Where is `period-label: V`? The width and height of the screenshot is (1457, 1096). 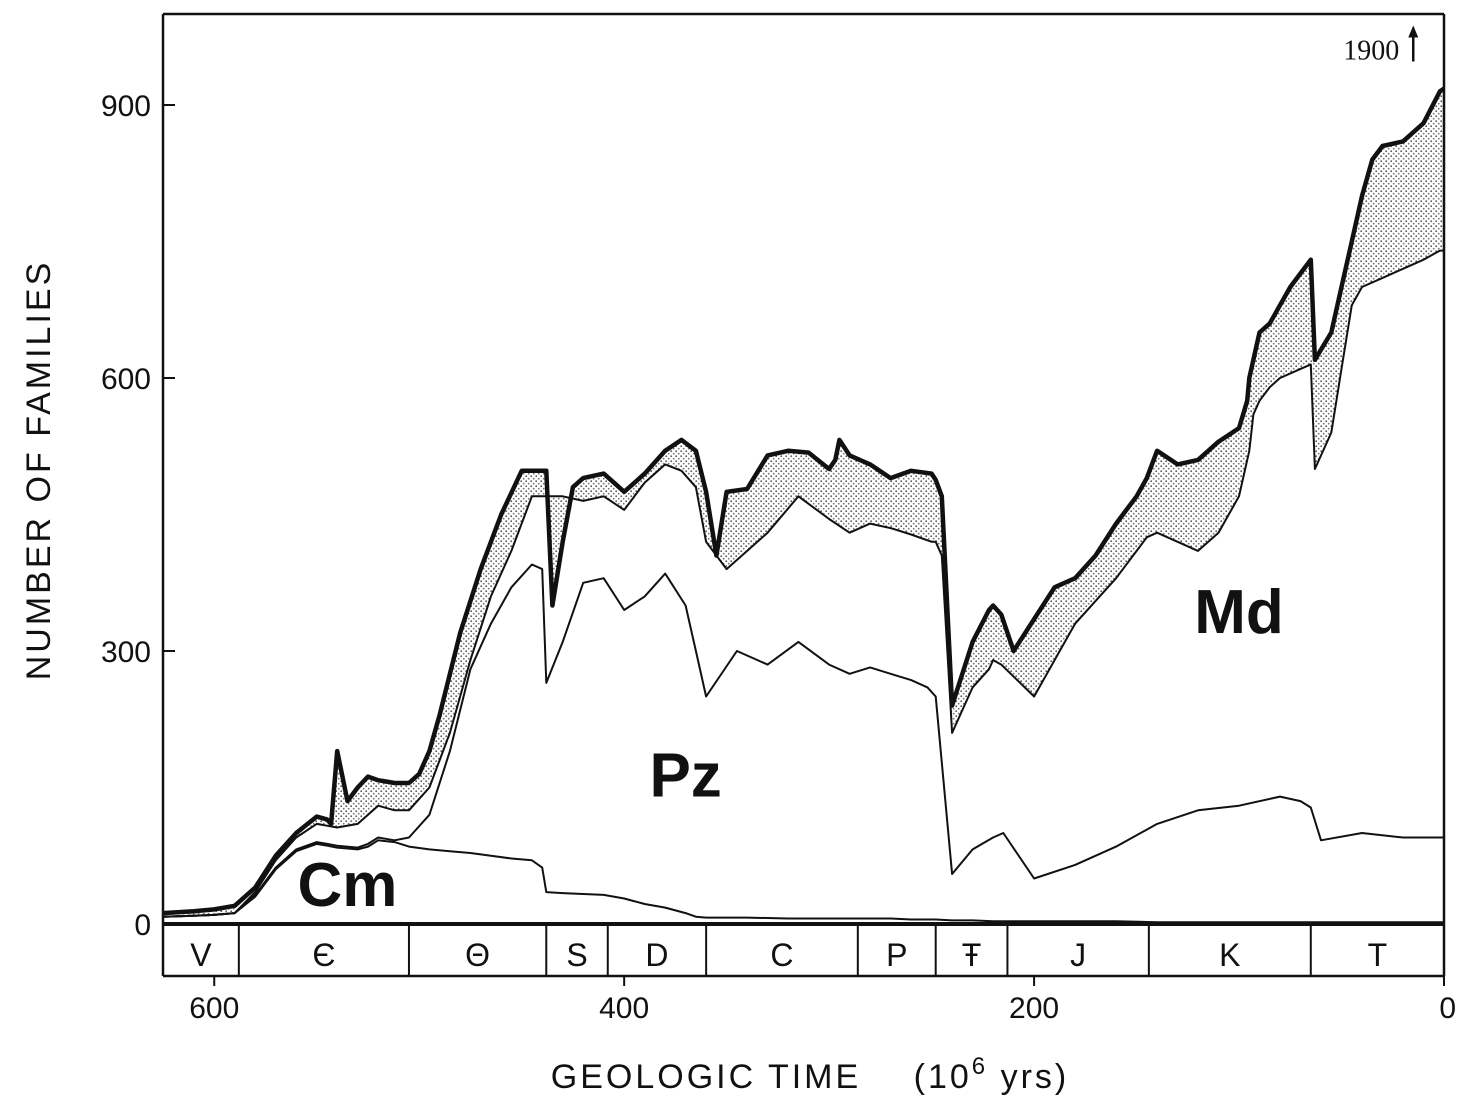
period-label: V is located at coordinates (201, 955).